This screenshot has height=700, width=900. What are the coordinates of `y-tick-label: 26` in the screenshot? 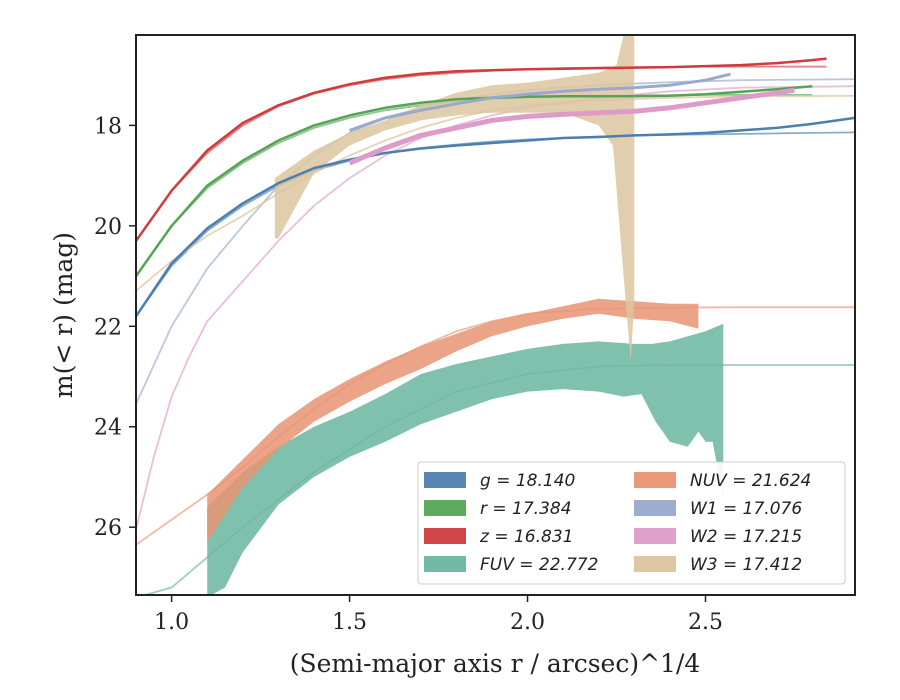 It's located at (108, 528).